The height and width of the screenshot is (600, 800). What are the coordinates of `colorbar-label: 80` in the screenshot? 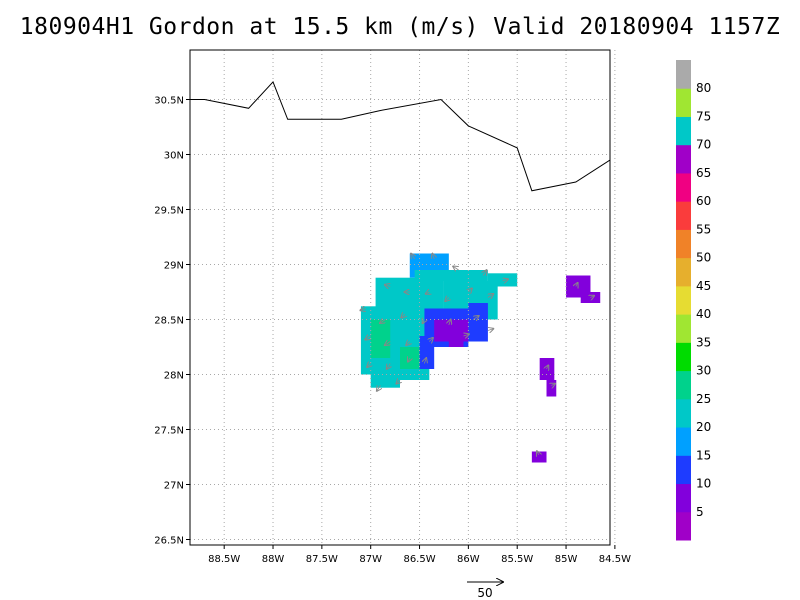 It's located at (703, 88).